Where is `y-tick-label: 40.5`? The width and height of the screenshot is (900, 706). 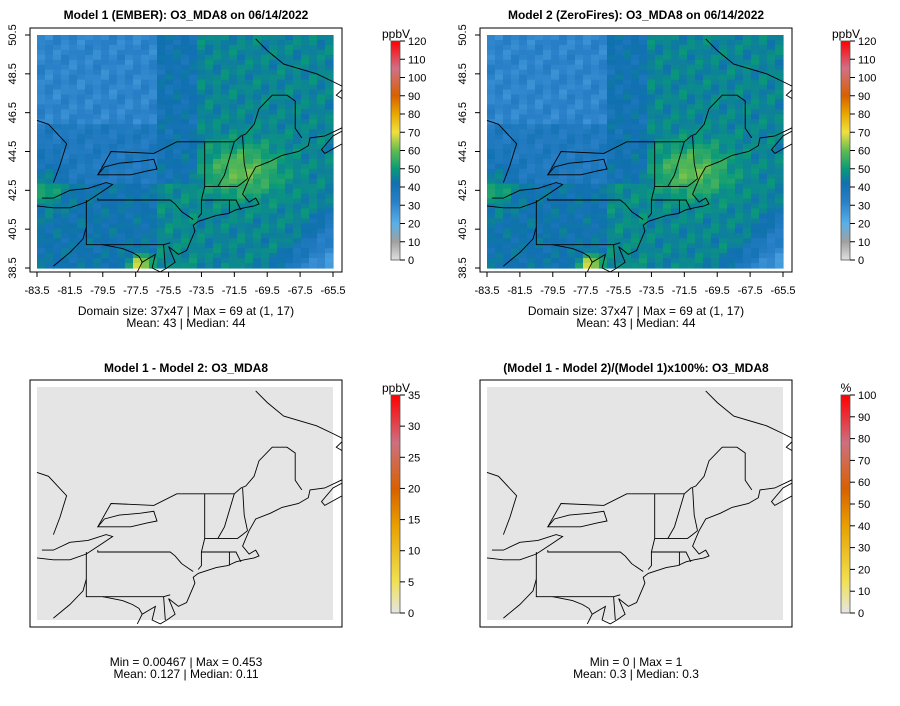 y-tick-label: 40.5 is located at coordinates (463, 228).